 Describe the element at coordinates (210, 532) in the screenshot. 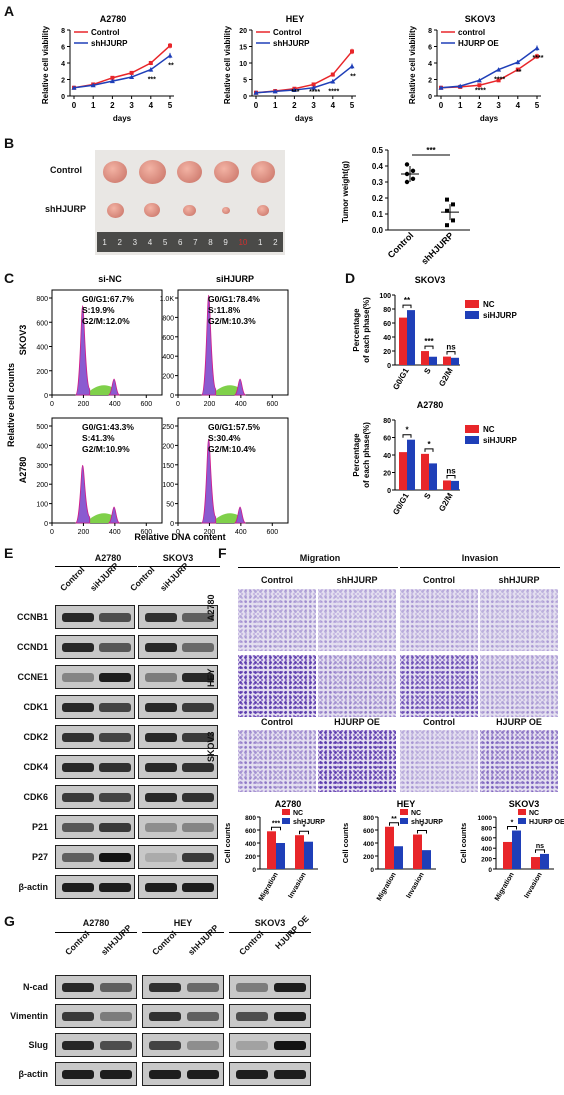

I see `c-x-tick-label: 200` at that location.